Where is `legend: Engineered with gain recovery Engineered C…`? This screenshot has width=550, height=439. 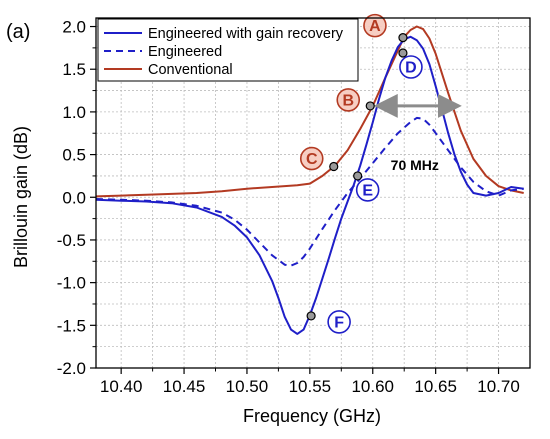
legend: Engineered with gain recovery Engineered C… is located at coordinates (228, 50).